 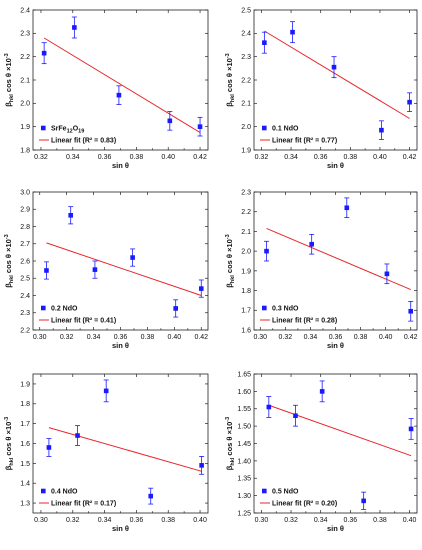 I want to click on legend-text-part: SrFe, so click(x=59, y=129).